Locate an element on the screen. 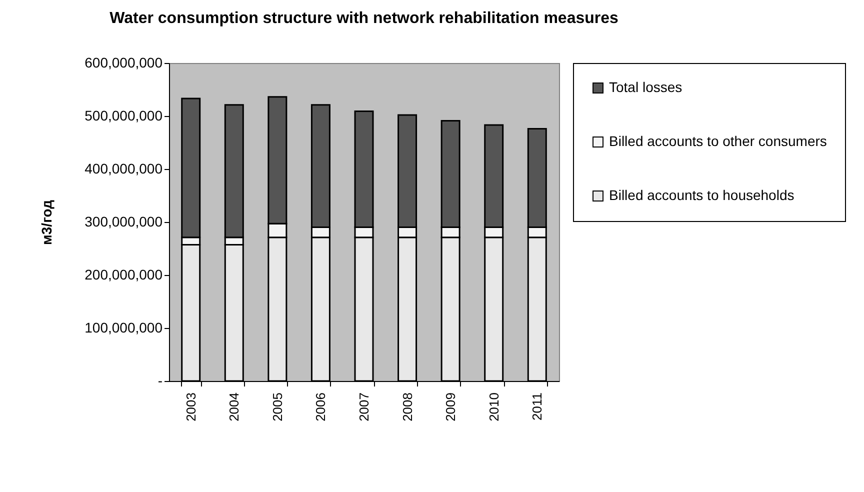  x-tick-label: 2010 is located at coordinates (494, 407).